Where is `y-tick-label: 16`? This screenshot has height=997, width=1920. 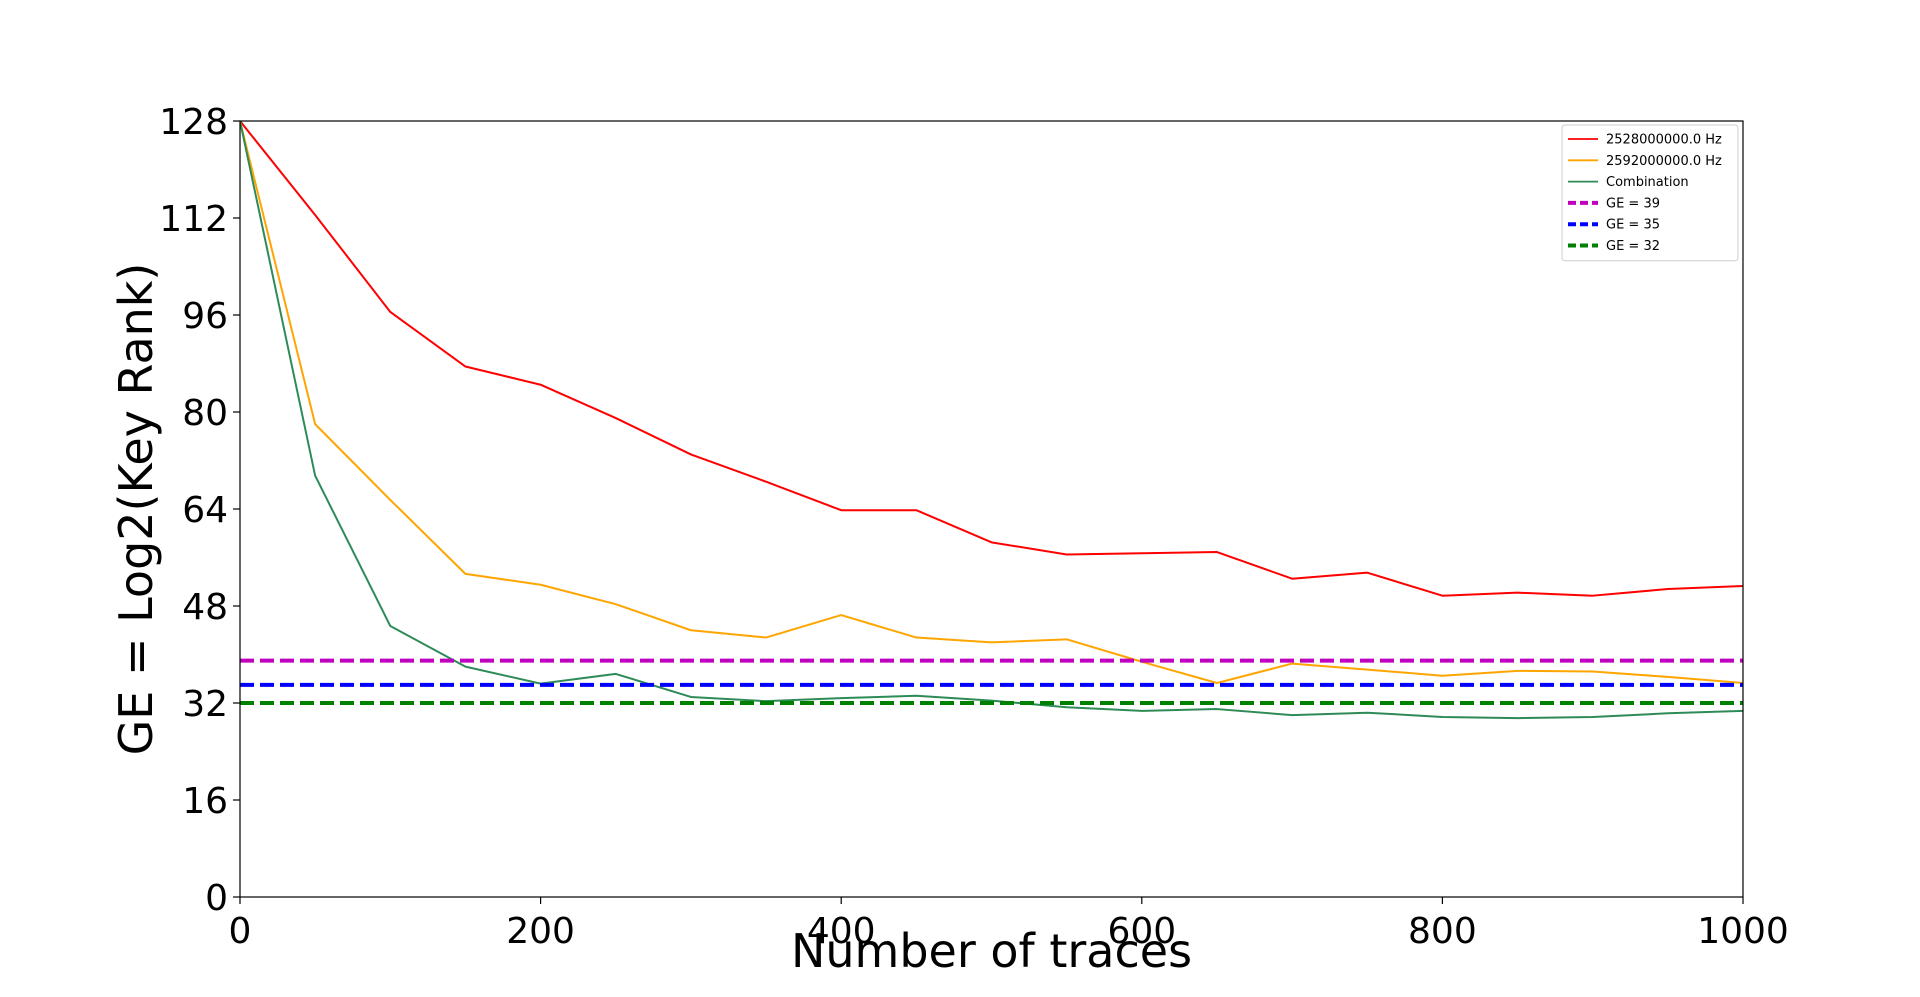
y-tick-label: 16 is located at coordinates (205, 801).